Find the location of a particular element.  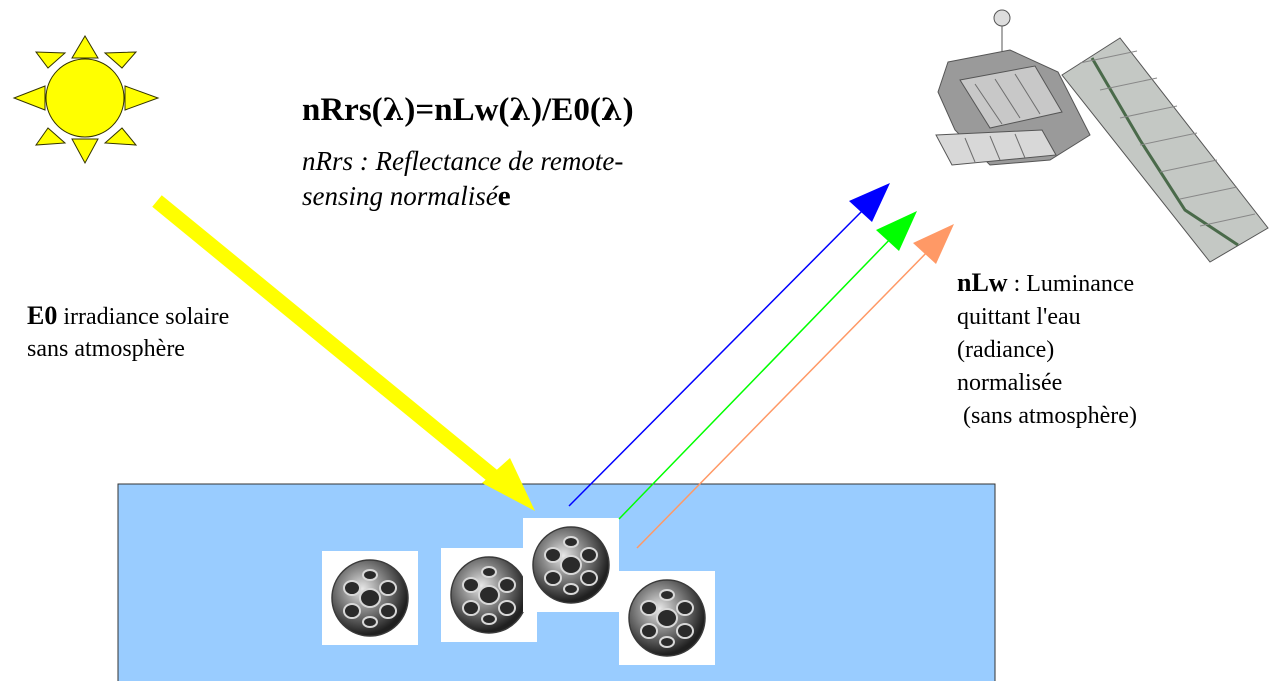

e0-description: irradiance solaire is located at coordinates (143, 317).